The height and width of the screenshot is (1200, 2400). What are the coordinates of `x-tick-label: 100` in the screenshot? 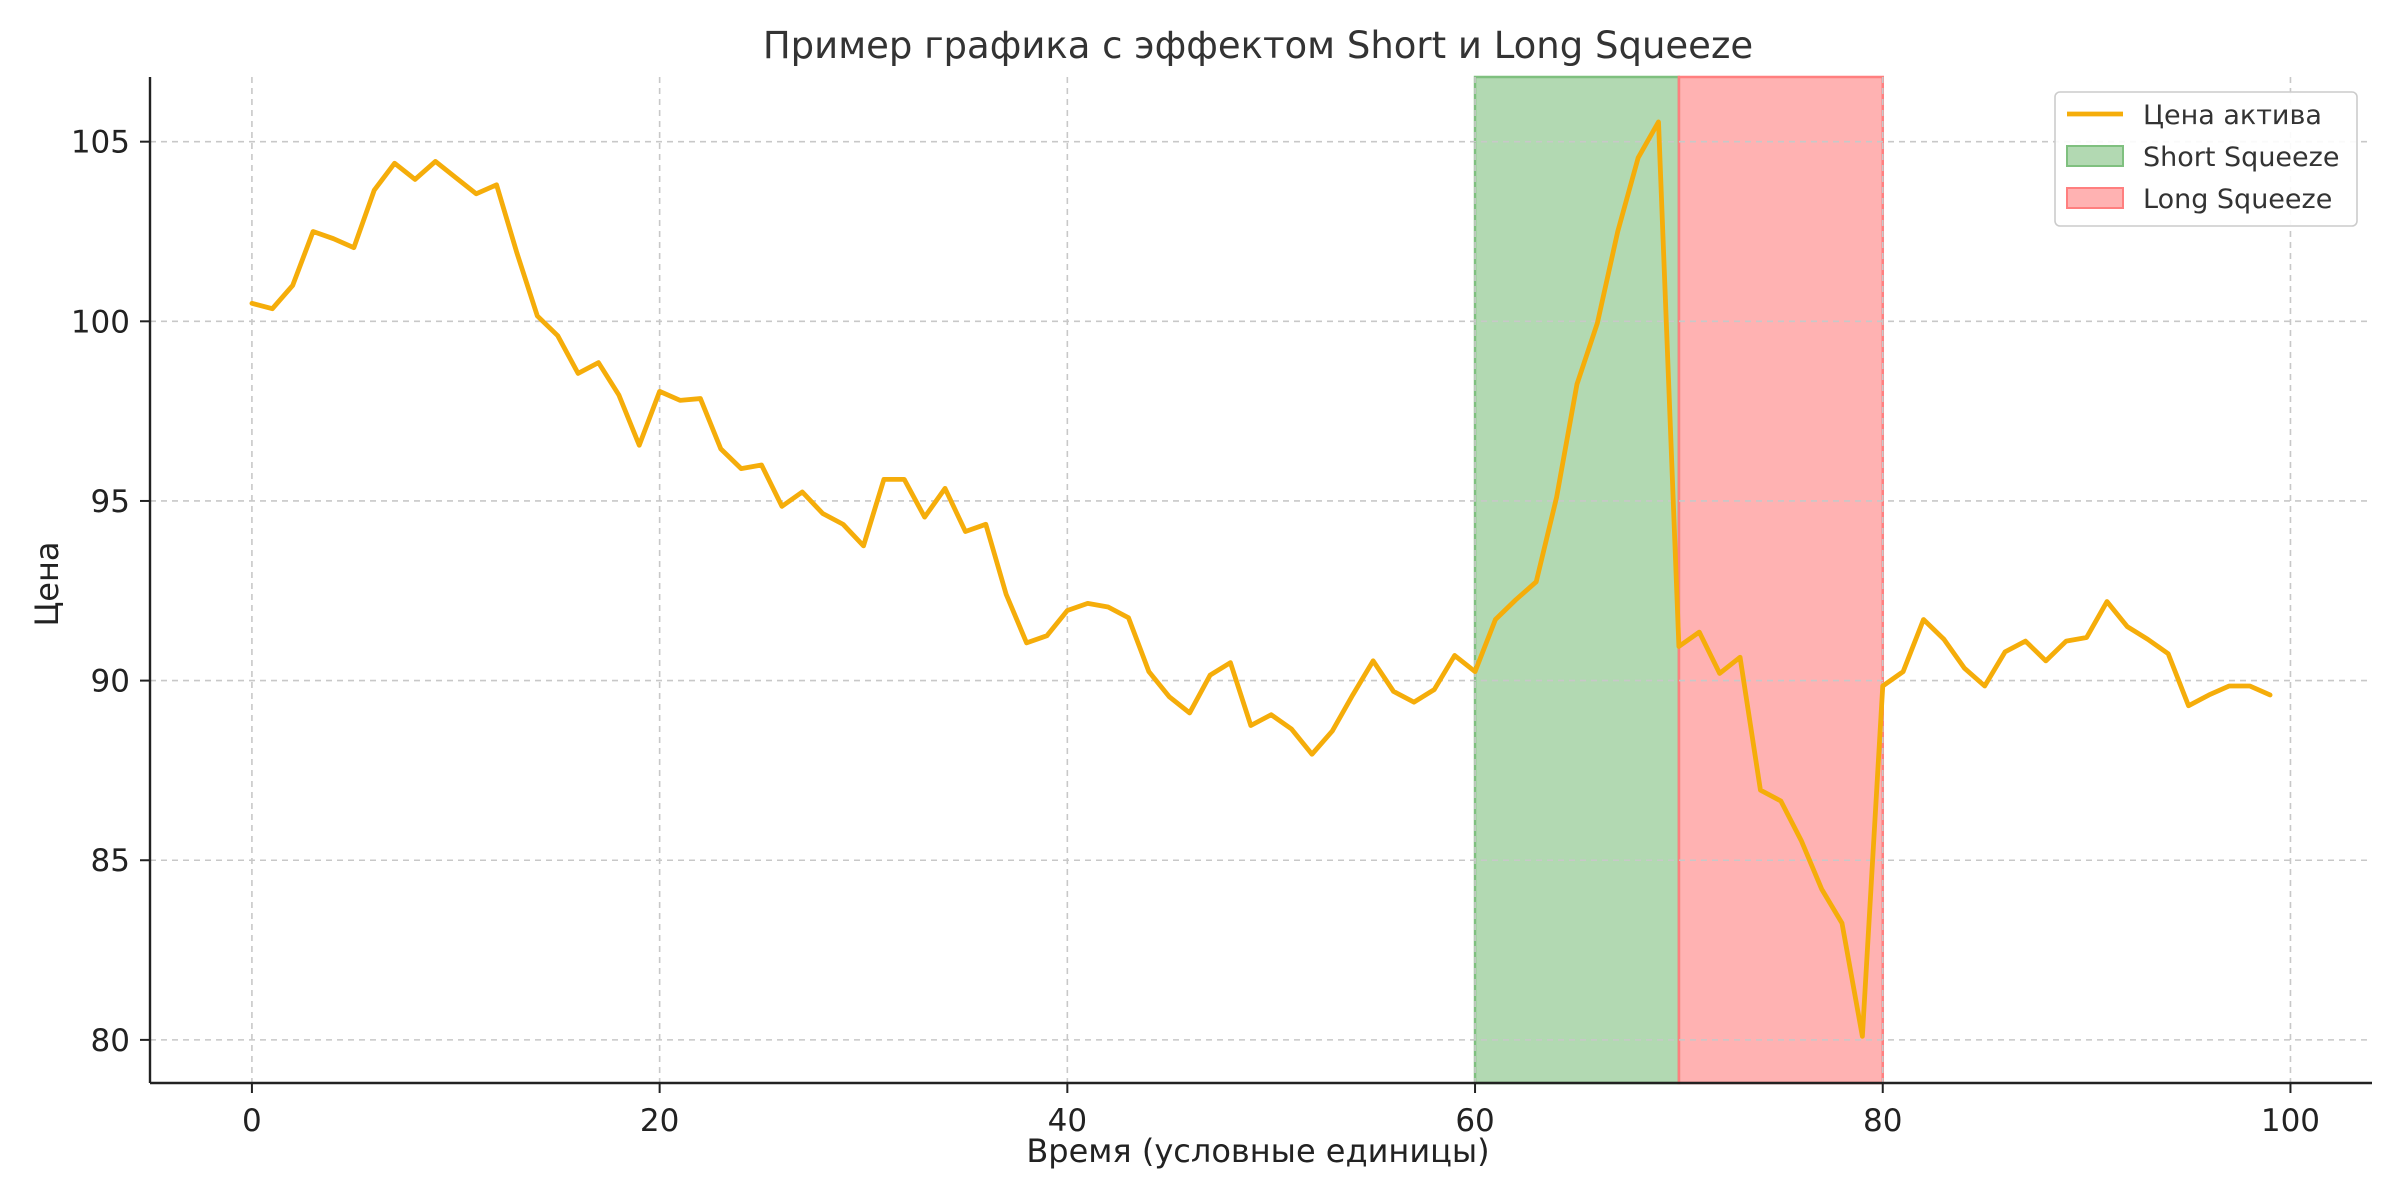 It's located at (2290, 1121).